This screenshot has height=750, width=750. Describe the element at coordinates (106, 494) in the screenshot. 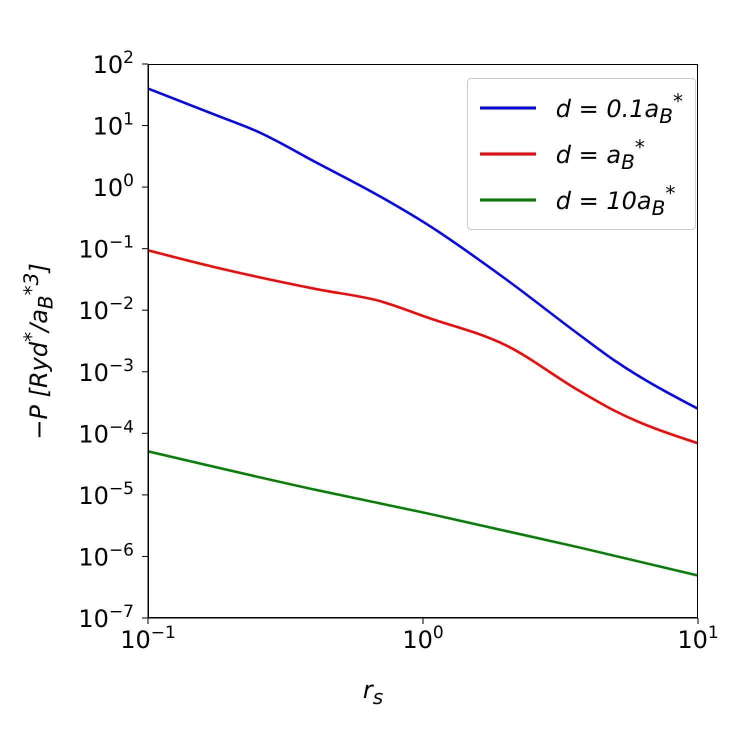

I see `y-tick-label: 10$^{−5}$` at that location.